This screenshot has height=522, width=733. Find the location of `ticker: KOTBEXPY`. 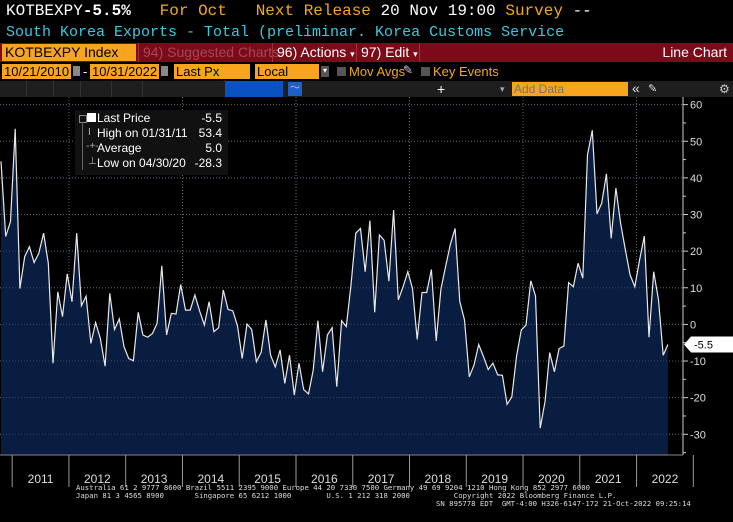

ticker: KOTBEXPY is located at coordinates (44, 11).